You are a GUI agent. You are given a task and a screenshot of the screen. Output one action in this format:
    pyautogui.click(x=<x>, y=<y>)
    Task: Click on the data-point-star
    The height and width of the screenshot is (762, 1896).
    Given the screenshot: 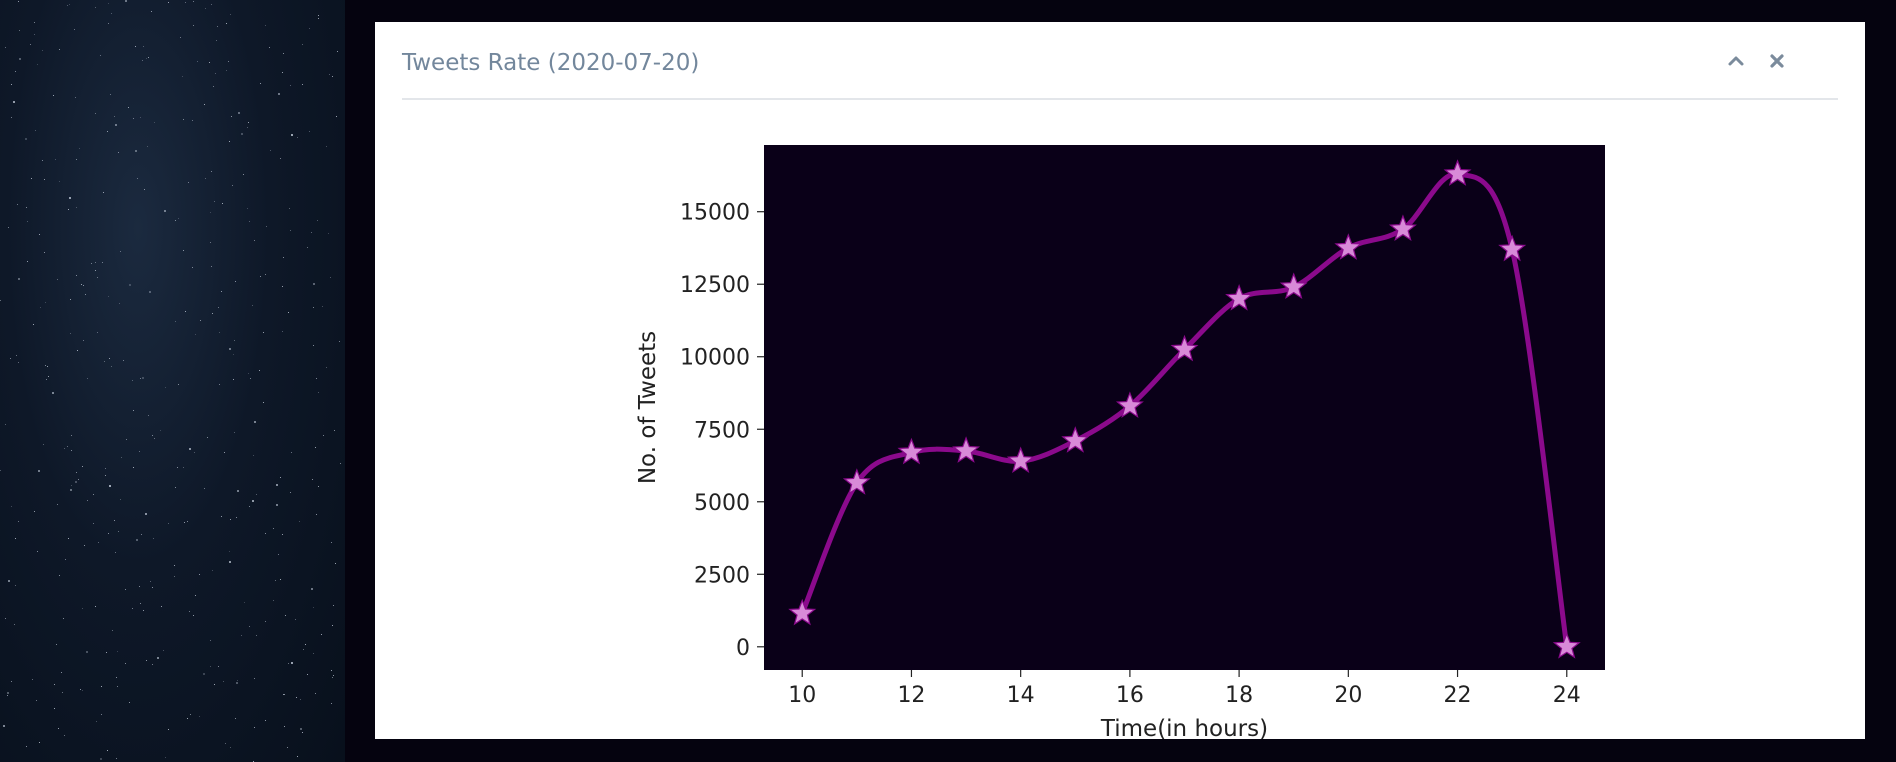 What is the action you would take?
    pyautogui.click(x=1348, y=246)
    